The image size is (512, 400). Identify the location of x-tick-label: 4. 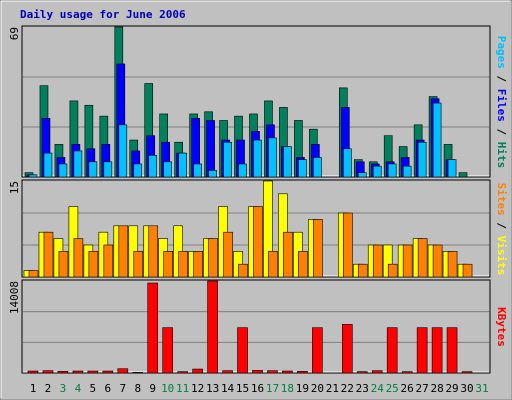
(78, 388).